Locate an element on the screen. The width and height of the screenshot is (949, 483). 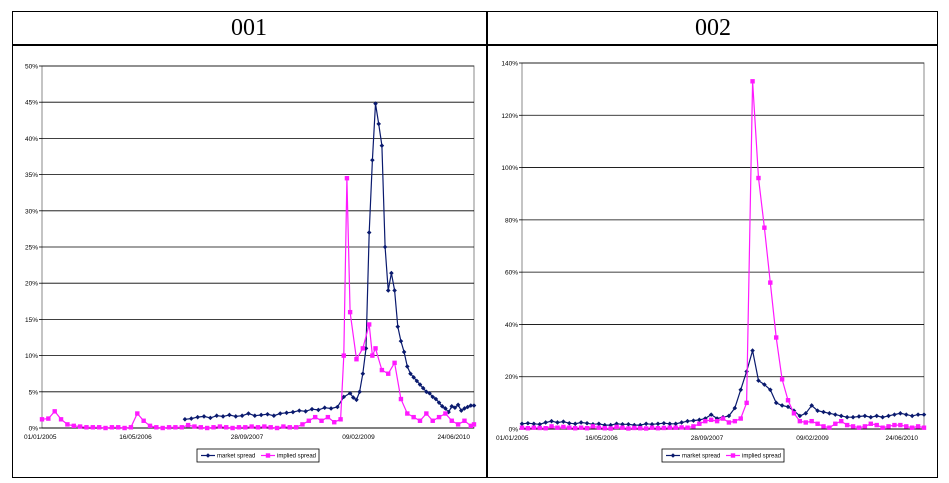
y-tick-label: 10% is located at coordinates (31, 356).